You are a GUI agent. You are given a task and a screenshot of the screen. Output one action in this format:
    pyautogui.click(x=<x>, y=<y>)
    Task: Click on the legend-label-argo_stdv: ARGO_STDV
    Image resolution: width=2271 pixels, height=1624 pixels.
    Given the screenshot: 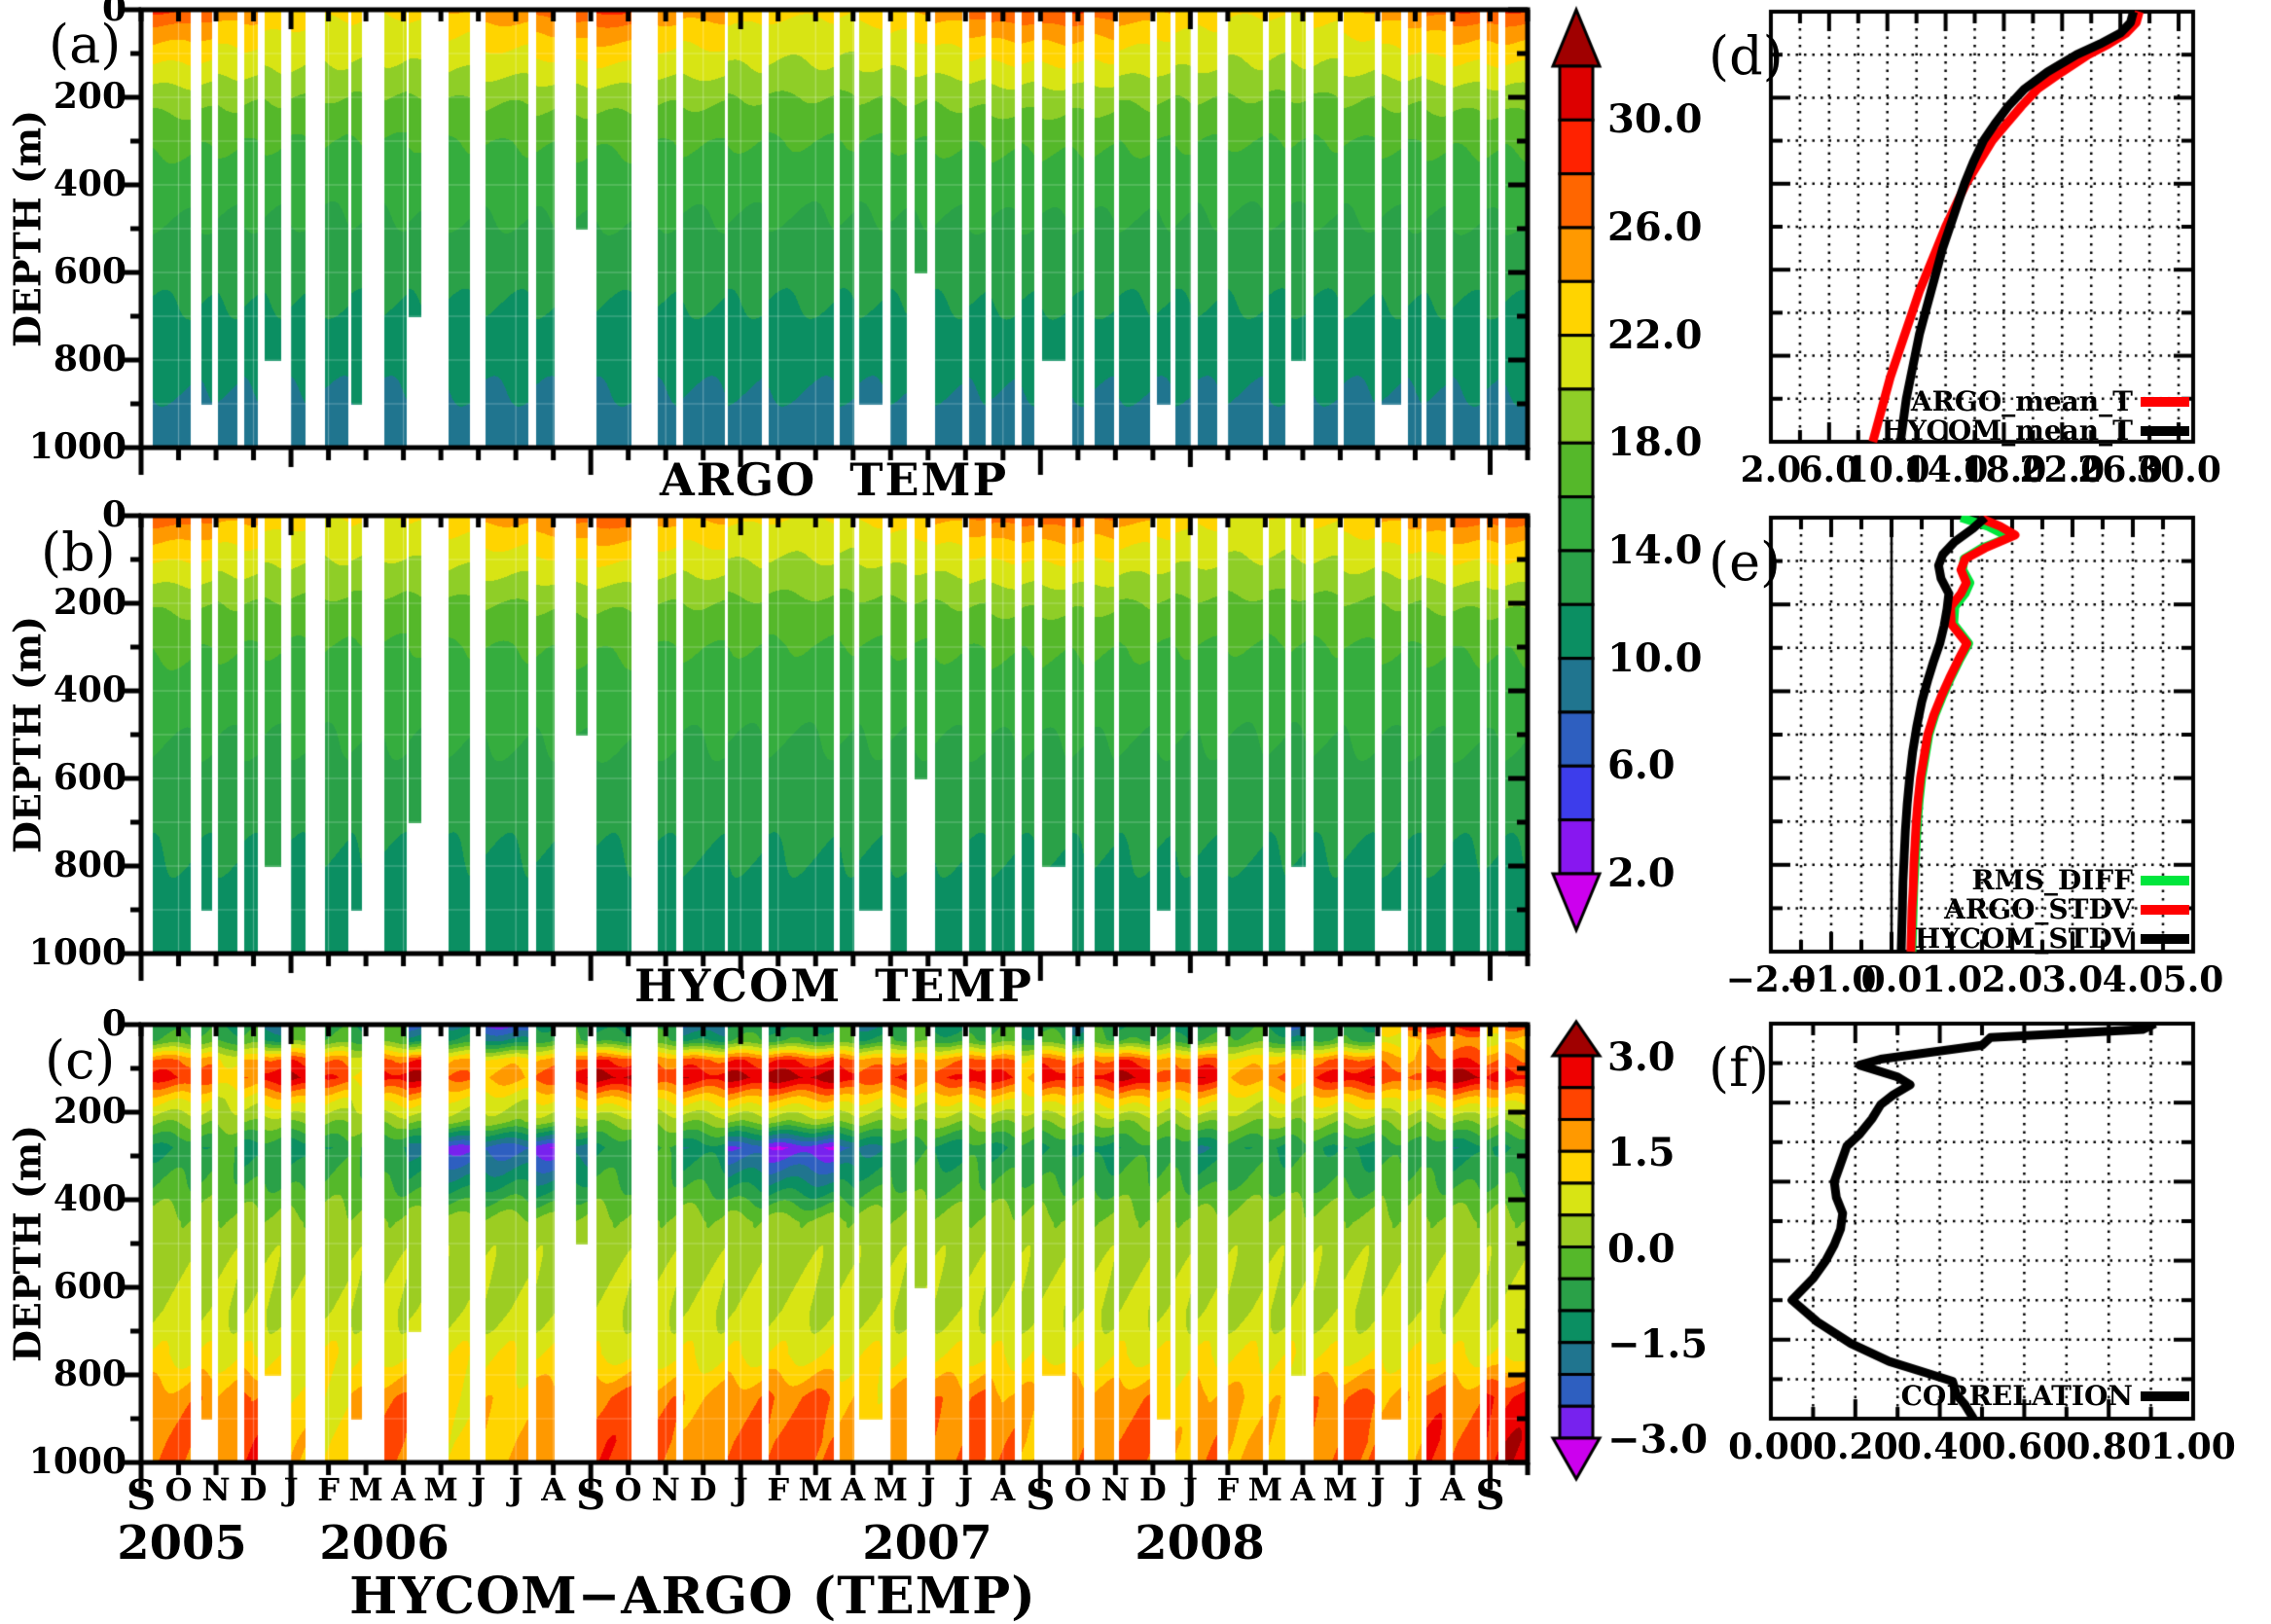 What is the action you would take?
    pyautogui.click(x=2038, y=909)
    